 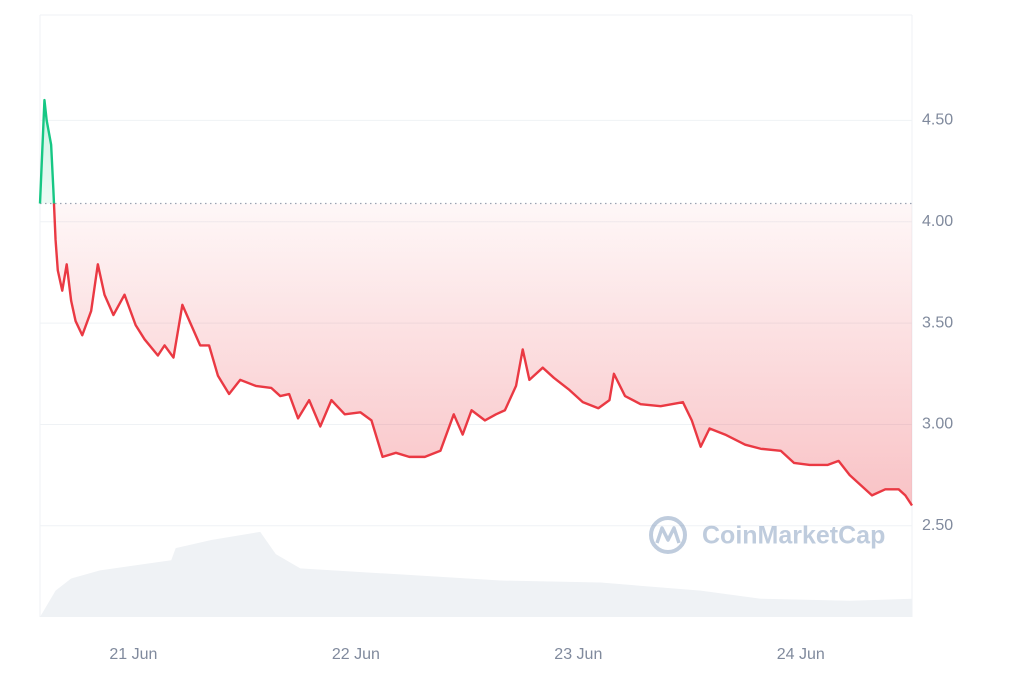 I want to click on x-tick-label: 23 Jun, so click(x=578, y=654).